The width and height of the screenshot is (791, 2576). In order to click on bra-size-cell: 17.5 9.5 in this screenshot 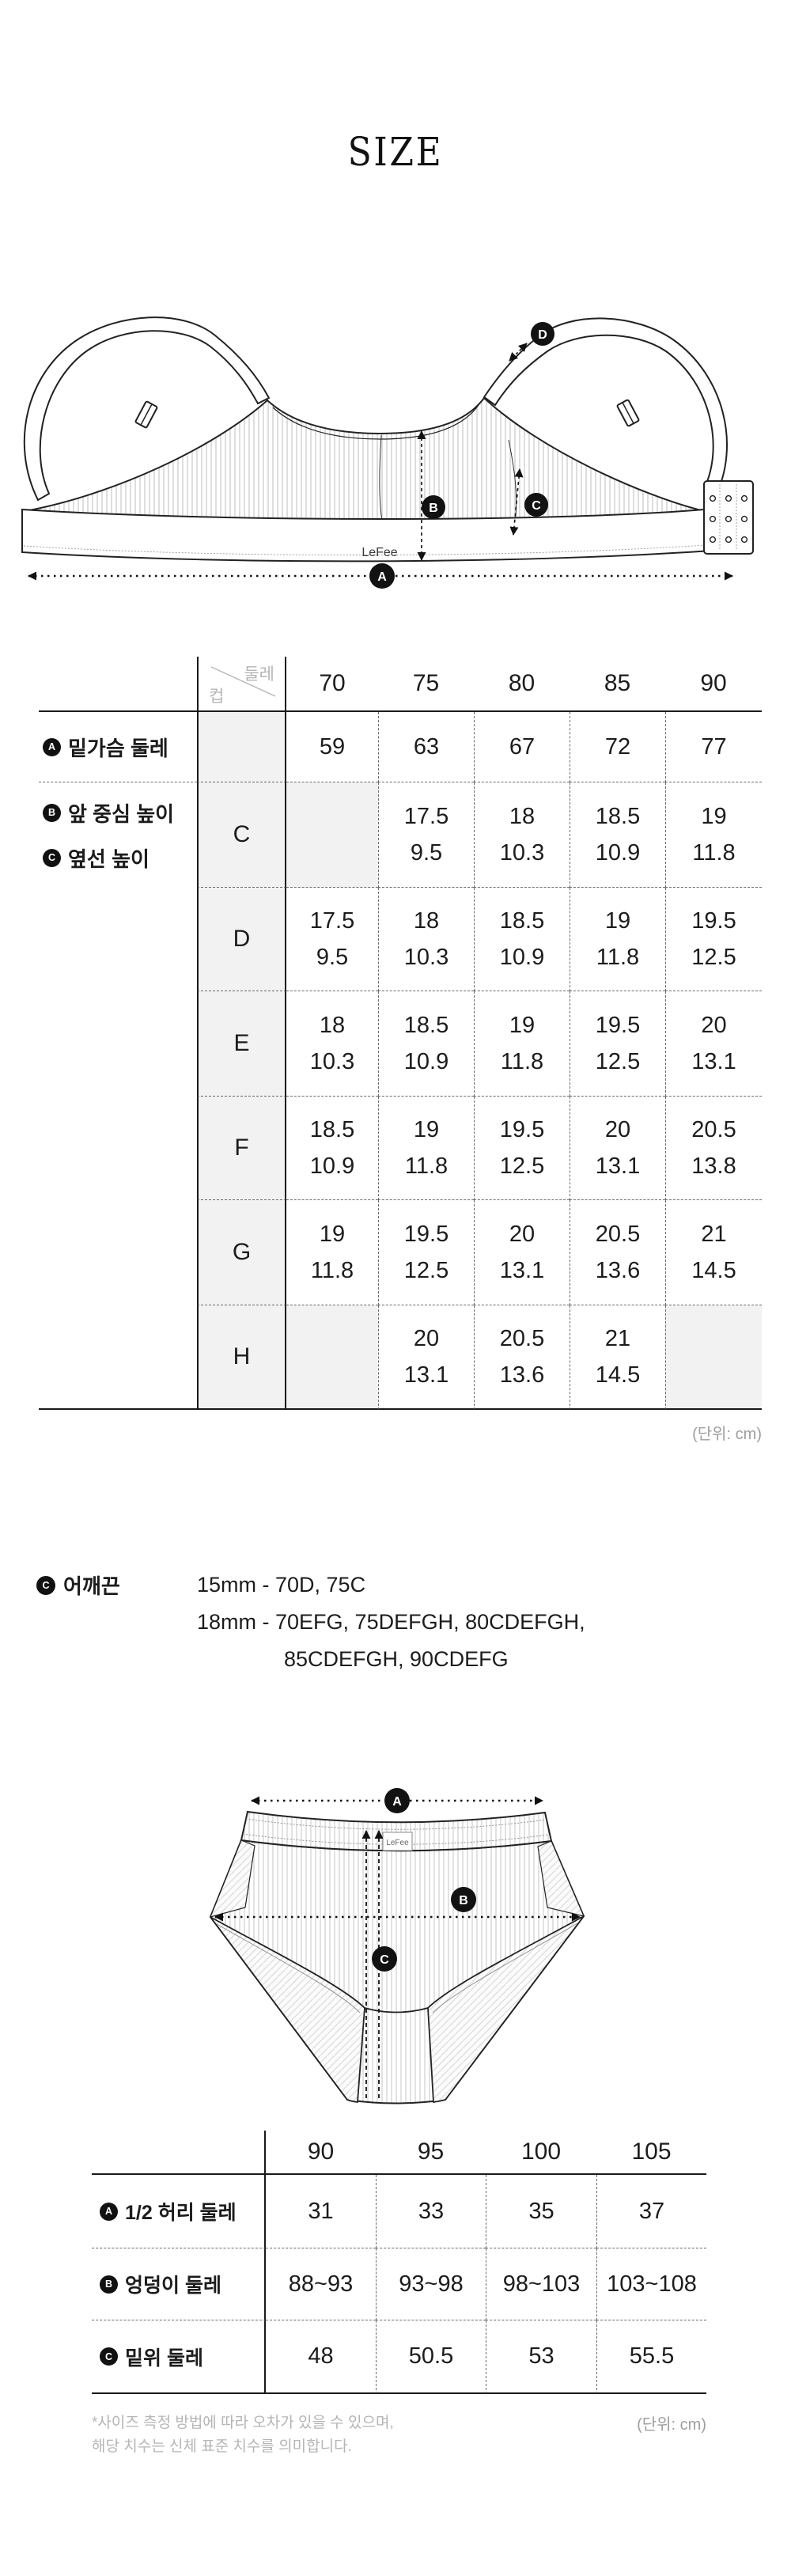, I will do `click(332, 939)`.